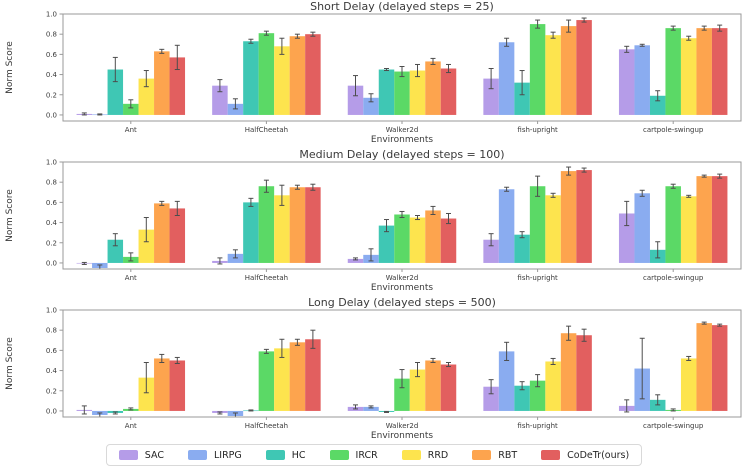 The height and width of the screenshot is (472, 748). What do you see at coordinates (598, 455) in the screenshot?
I see `legend-label: CoDeTr(ours)` at bounding box center [598, 455].